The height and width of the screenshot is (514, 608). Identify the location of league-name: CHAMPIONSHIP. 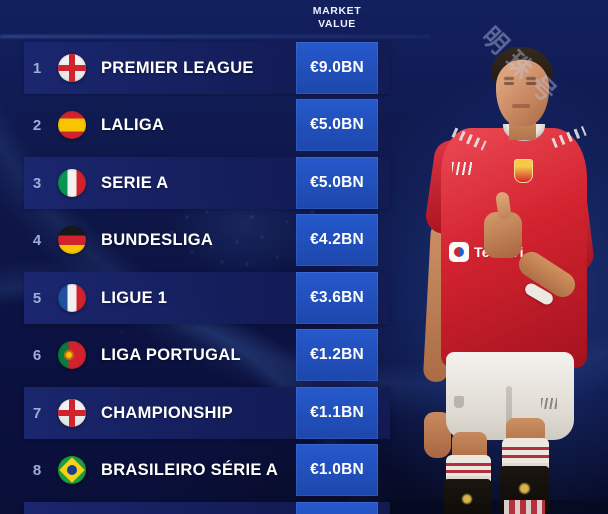
(167, 412).